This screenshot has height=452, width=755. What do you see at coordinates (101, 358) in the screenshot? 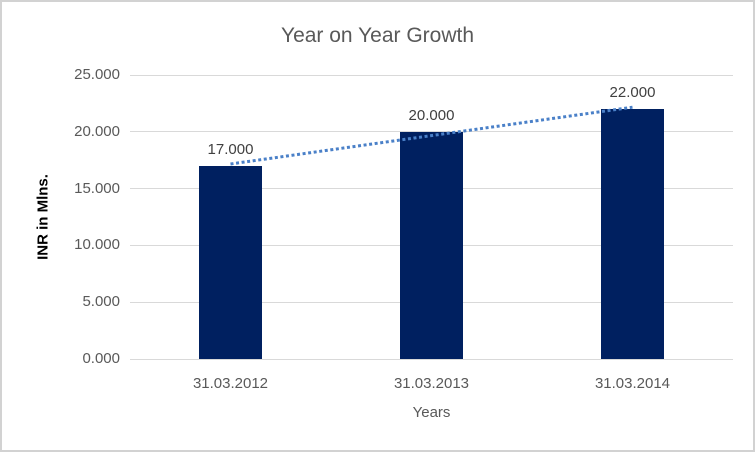
I see `y-tick-label: 0.000` at bounding box center [101, 358].